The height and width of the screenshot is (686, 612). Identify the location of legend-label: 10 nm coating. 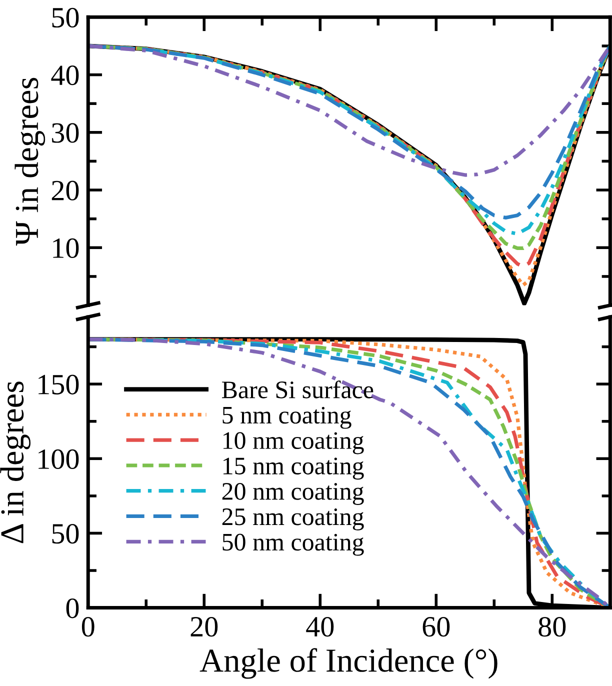
(293, 443).